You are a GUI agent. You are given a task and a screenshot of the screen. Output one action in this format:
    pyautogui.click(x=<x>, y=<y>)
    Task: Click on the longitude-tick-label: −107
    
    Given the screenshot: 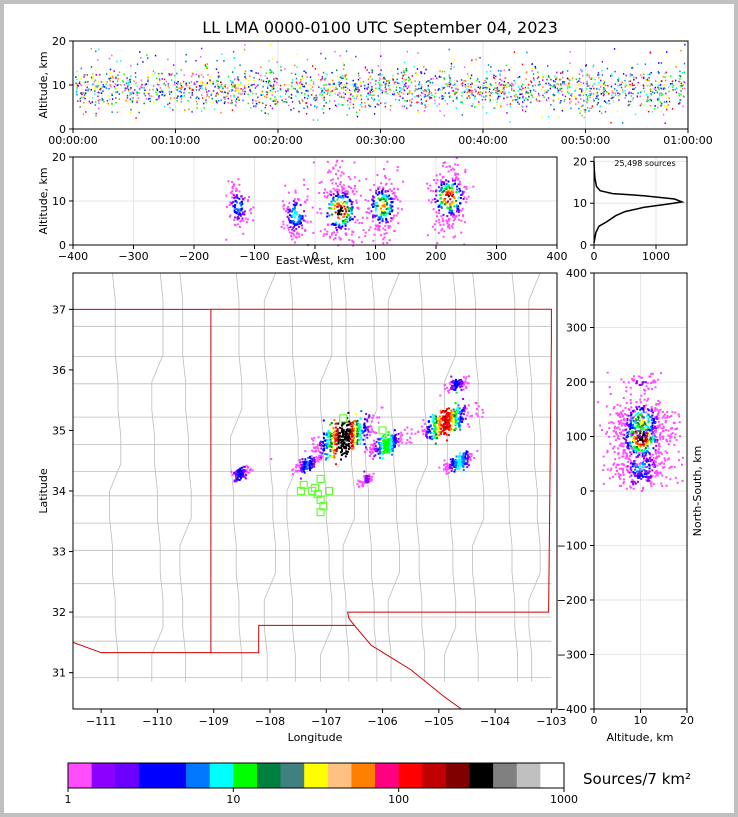 What is the action you would take?
    pyautogui.click(x=326, y=721)
    